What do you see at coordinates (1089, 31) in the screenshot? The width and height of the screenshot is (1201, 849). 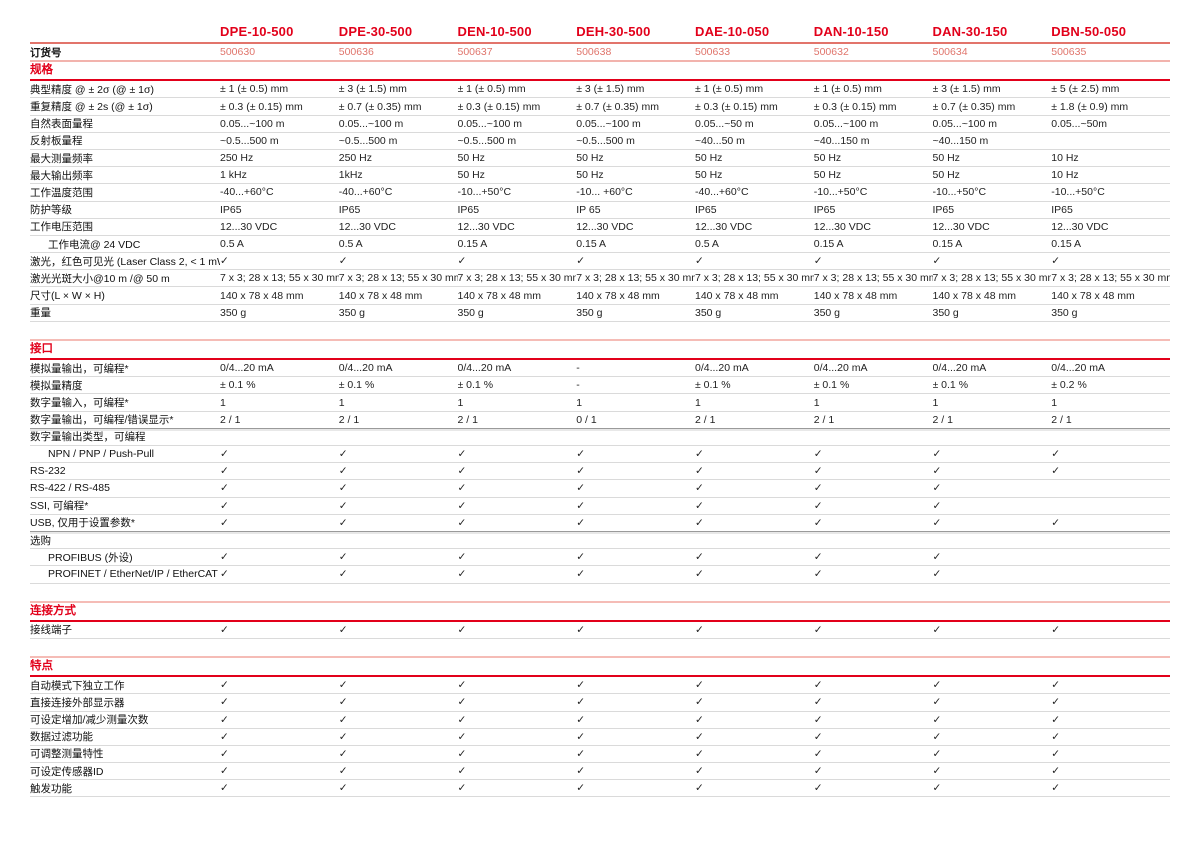 I see `product-column-header: DBN-50-050` at bounding box center [1089, 31].